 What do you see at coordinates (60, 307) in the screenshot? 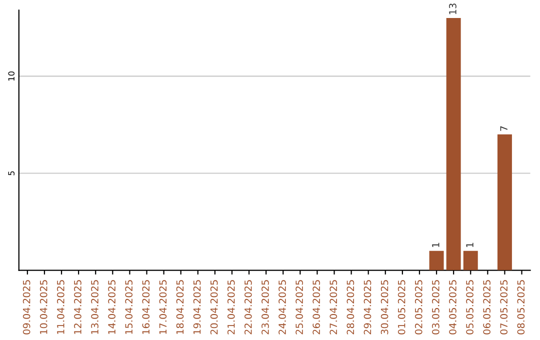
I see `x-tick-label: 11.04.2025` at bounding box center [60, 307].